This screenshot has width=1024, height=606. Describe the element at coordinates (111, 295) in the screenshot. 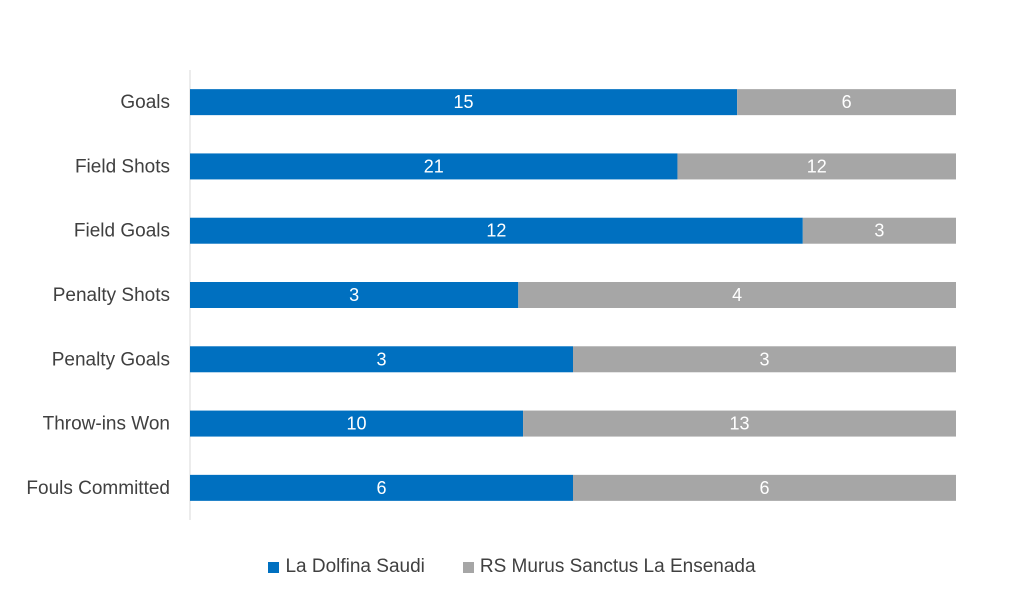

I see `category-label: Penalty Shots` at that location.